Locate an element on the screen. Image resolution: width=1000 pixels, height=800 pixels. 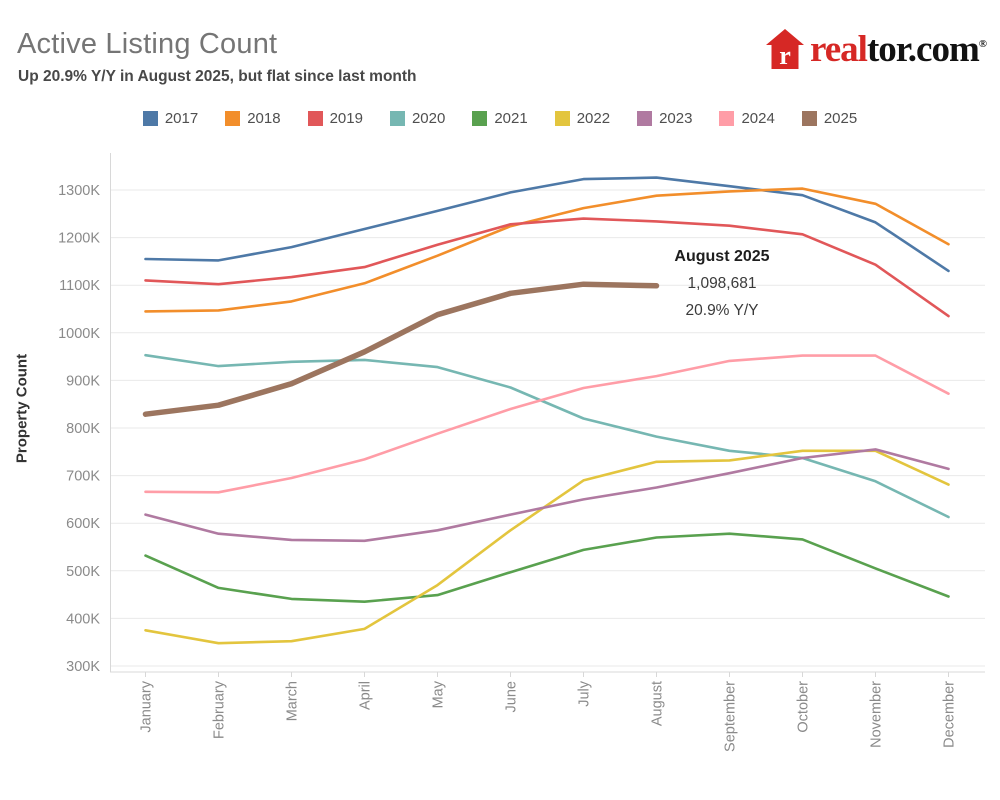
legend-item-2020: 2020 is located at coordinates (417, 118).